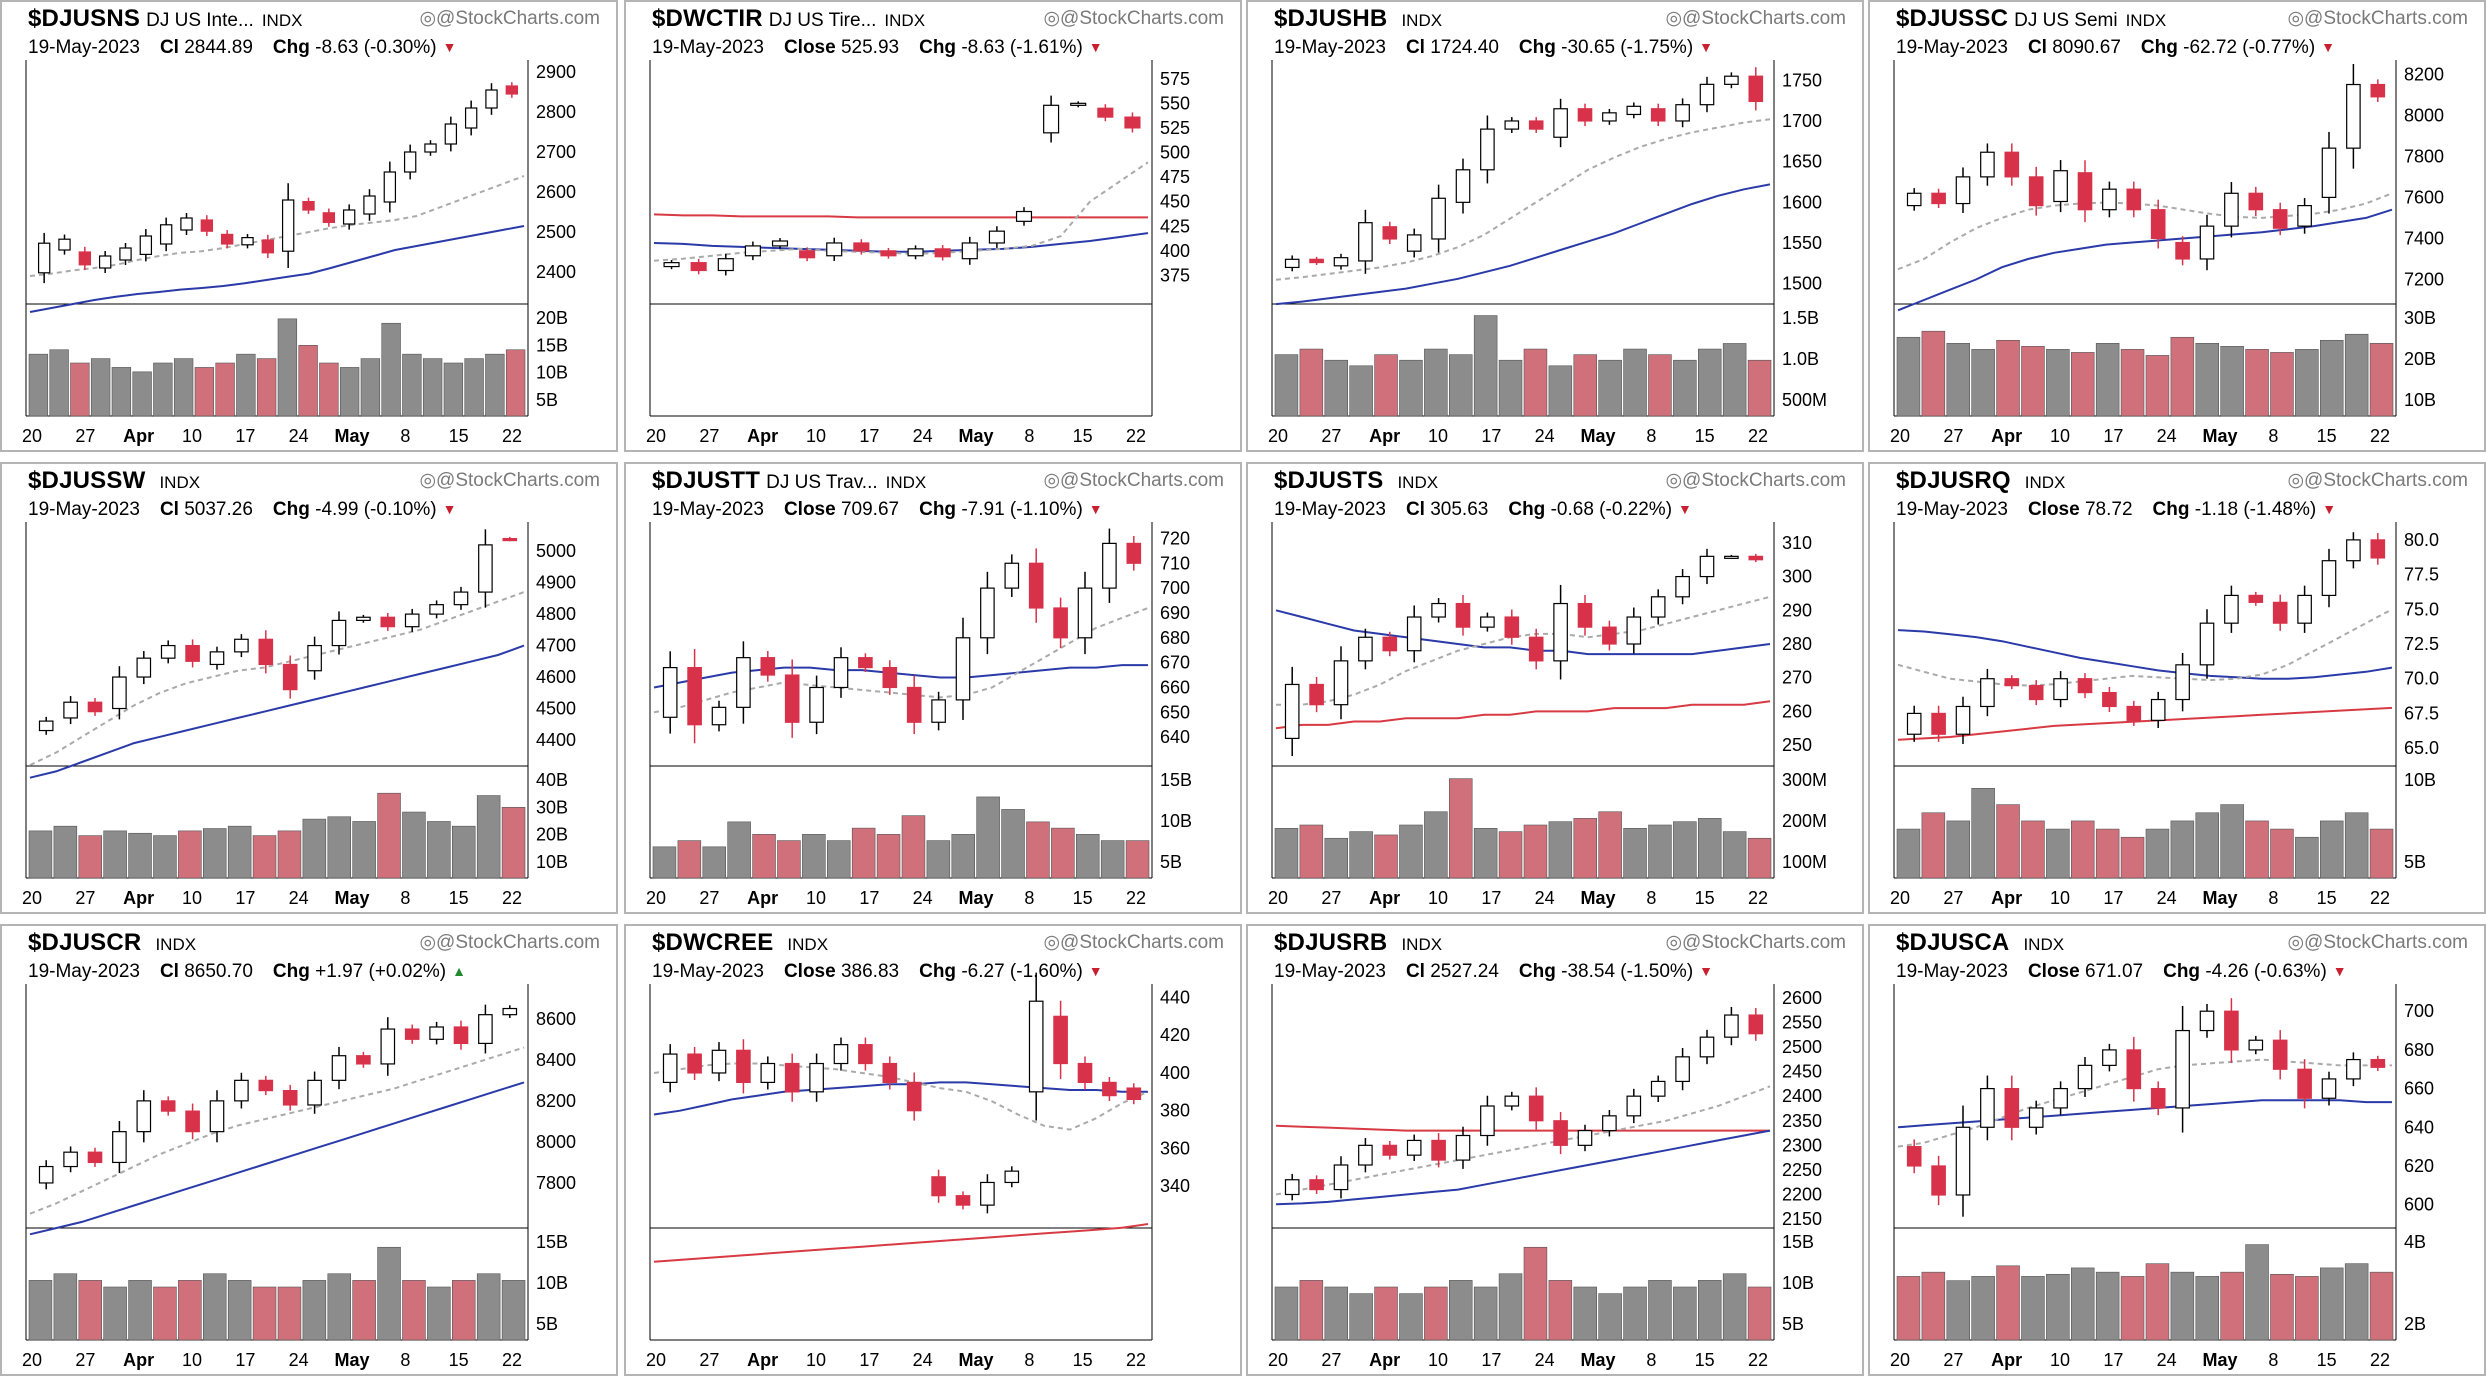 The image size is (2486, 1378). What do you see at coordinates (1176, 780) in the screenshot?
I see `volume-tick-label: 15B` at bounding box center [1176, 780].